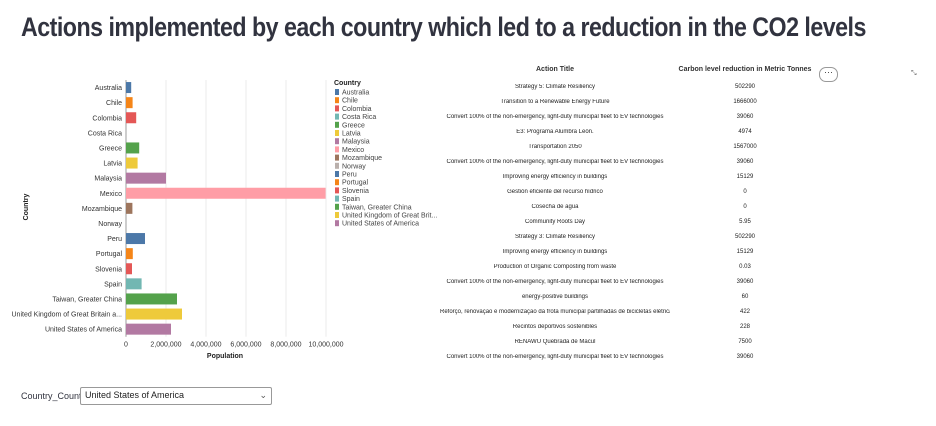  Describe the element at coordinates (744, 311) in the screenshot. I see `cell-carbon-reduction: 422` at that location.